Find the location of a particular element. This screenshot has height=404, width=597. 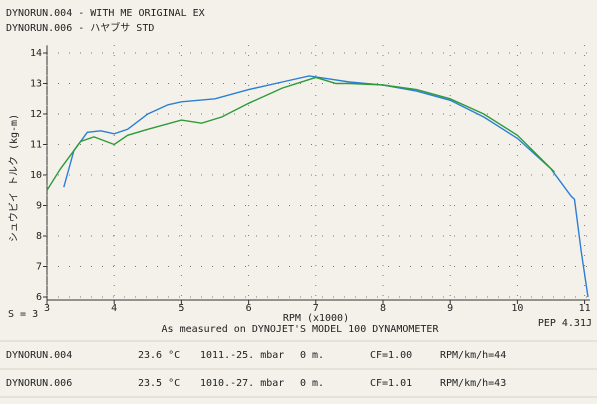

y-tick-label: 12 is located at coordinates (36, 114).